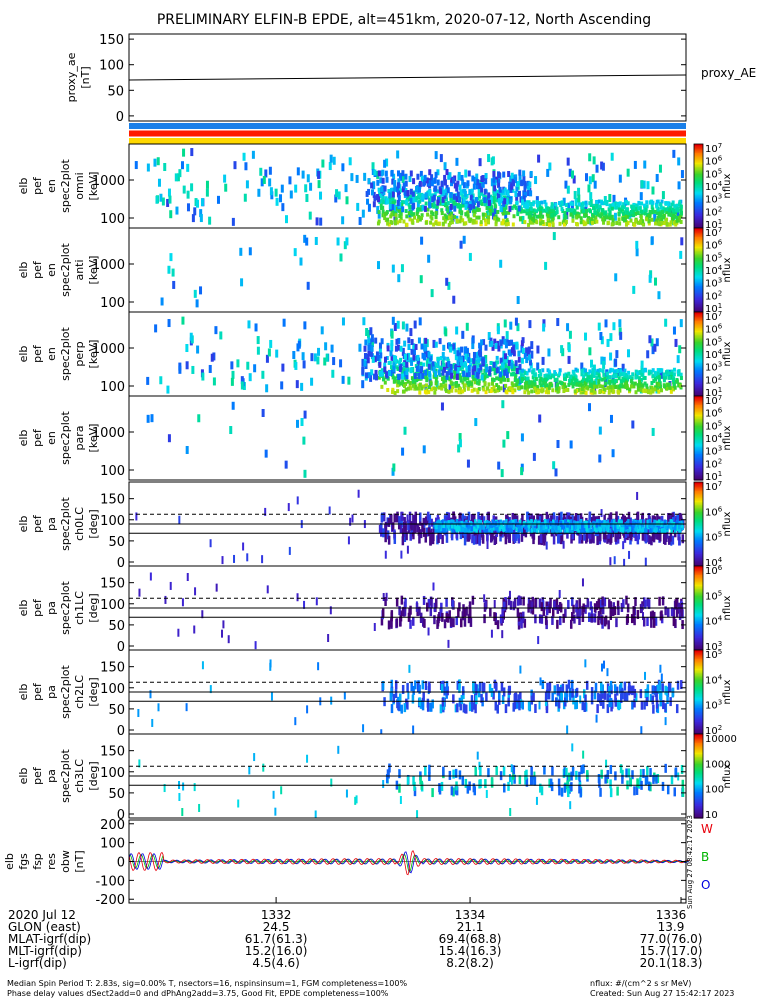 The image size is (775, 1000). What do you see at coordinates (23, 270) in the screenshot?
I see `energy-ylabel-line: elb` at bounding box center [23, 270].